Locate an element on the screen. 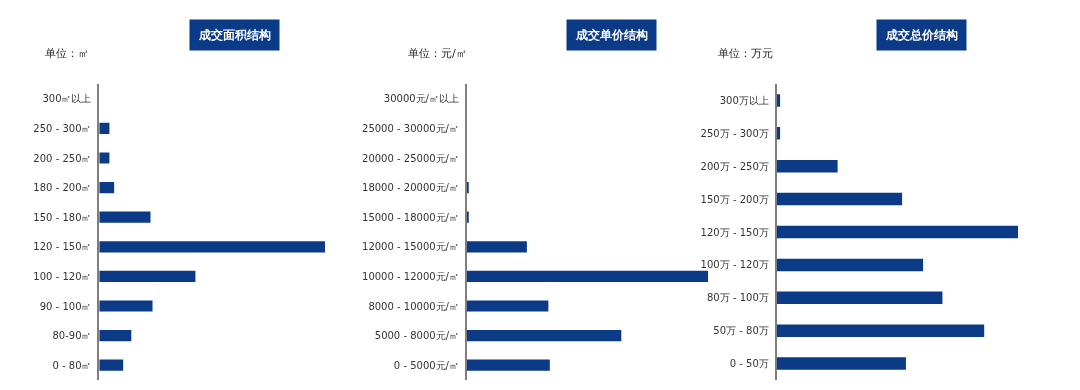 This screenshot has width=1080, height=390. chart-title: 成交单价结构 is located at coordinates (611, 35).